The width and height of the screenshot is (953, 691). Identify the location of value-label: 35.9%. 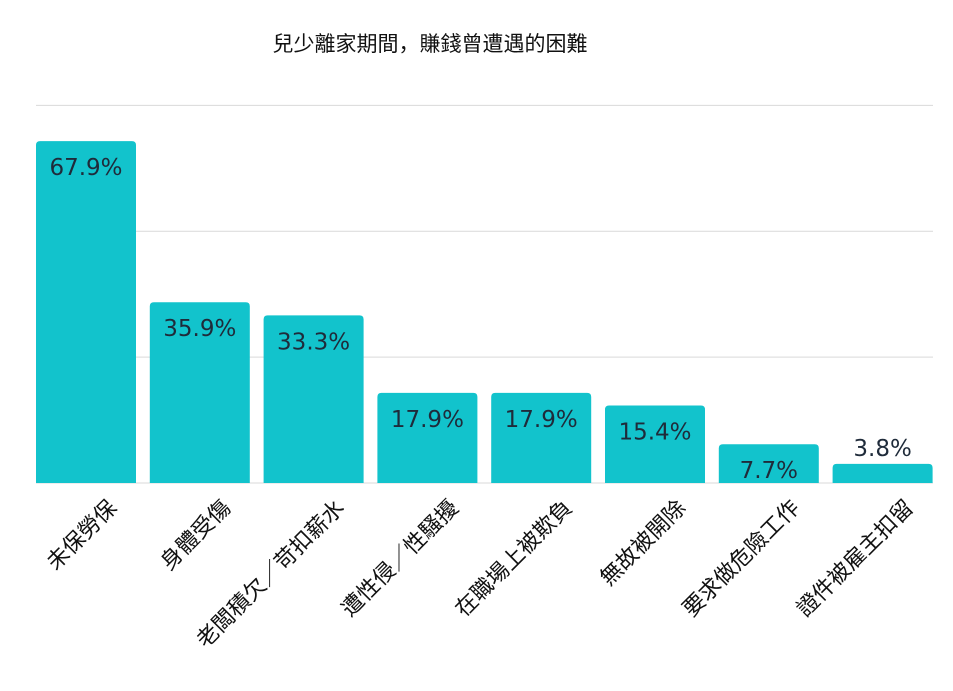
(199, 329).